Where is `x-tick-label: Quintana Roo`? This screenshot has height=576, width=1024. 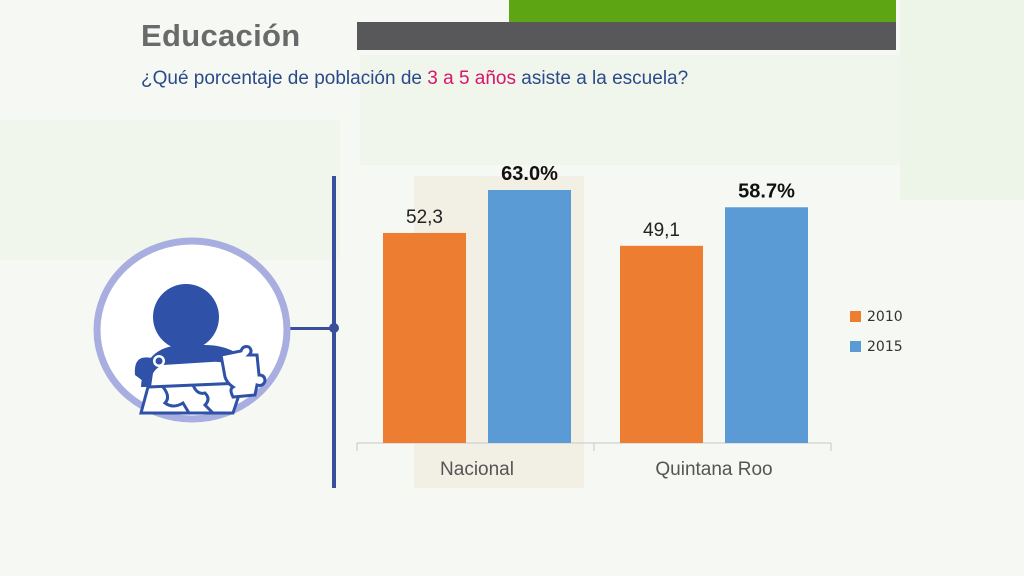
x-tick-label: Quintana Roo is located at coordinates (713, 469).